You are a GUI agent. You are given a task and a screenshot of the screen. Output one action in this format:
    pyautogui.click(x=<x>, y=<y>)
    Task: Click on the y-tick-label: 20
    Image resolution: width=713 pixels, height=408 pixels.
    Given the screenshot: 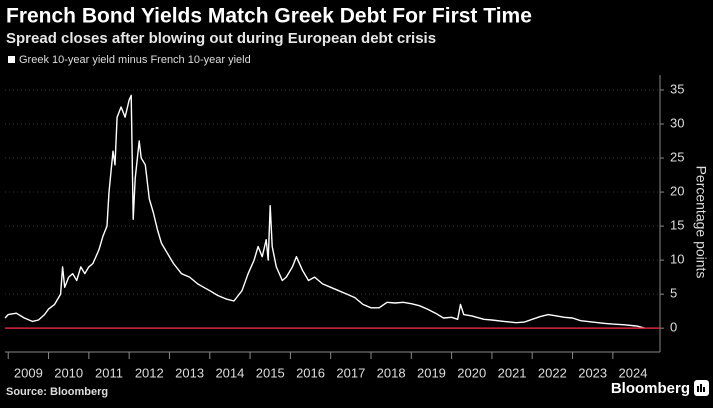 What is the action you would take?
    pyautogui.click(x=677, y=190)
    